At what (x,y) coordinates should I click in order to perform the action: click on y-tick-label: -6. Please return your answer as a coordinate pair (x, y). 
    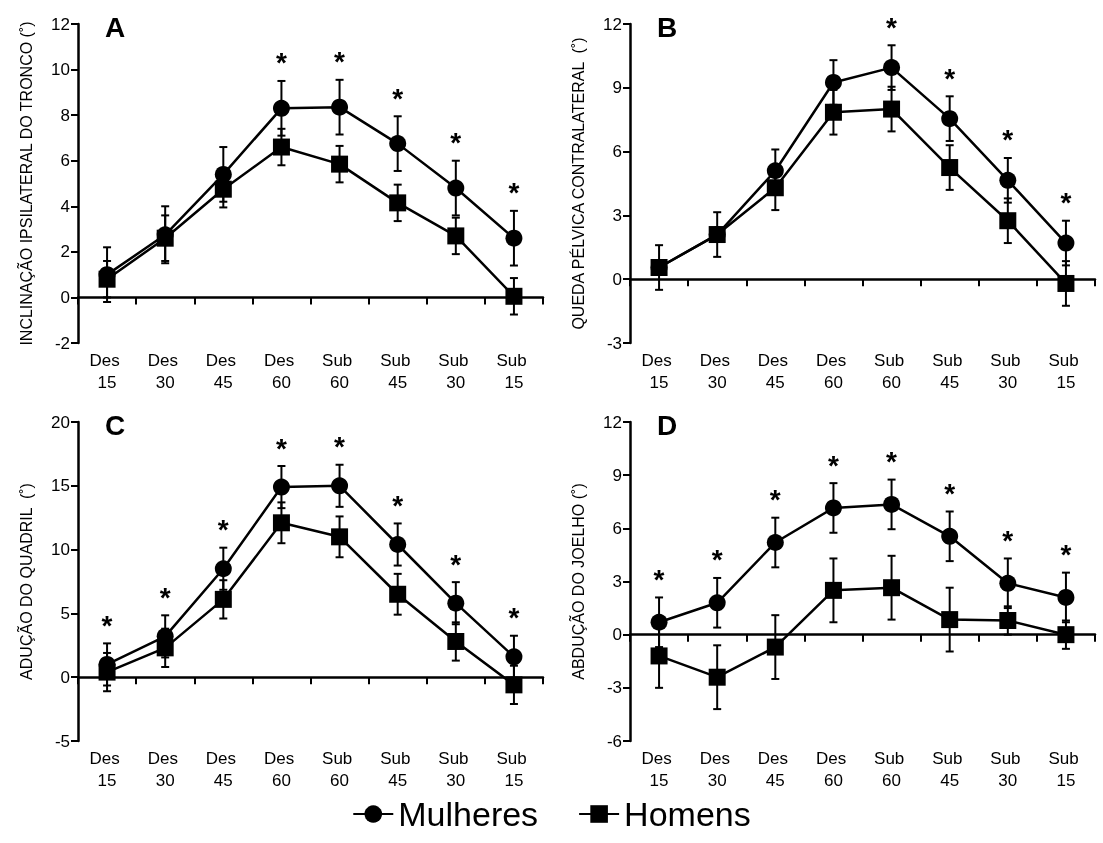
    Looking at the image, I should click on (614, 741).